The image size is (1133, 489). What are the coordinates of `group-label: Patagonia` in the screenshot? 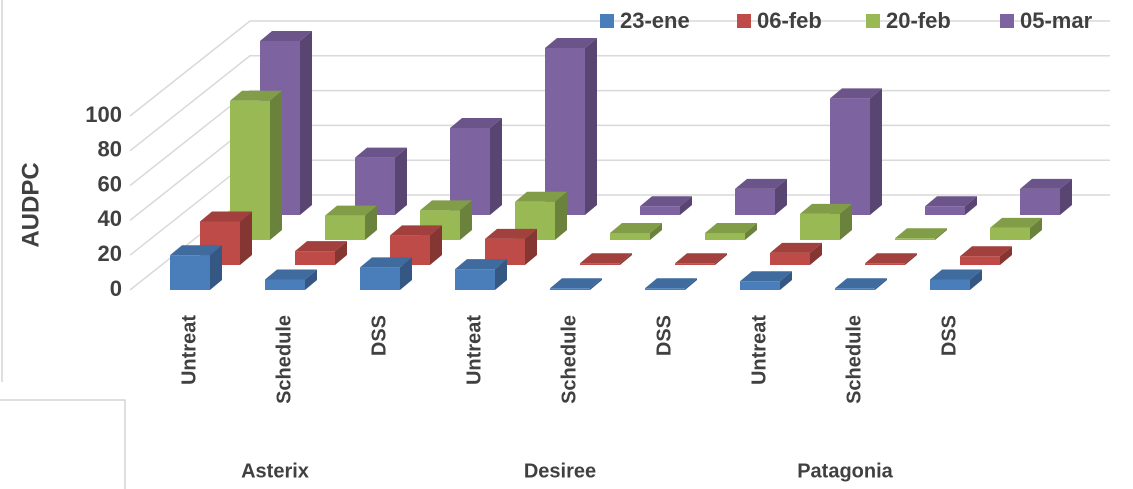 It's located at (845, 471).